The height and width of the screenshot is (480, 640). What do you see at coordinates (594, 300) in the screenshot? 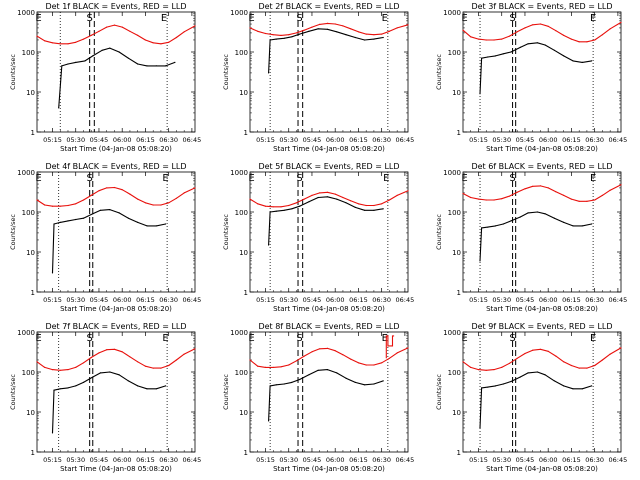
I see `x-tick-label: 06:30` at bounding box center [594, 300].